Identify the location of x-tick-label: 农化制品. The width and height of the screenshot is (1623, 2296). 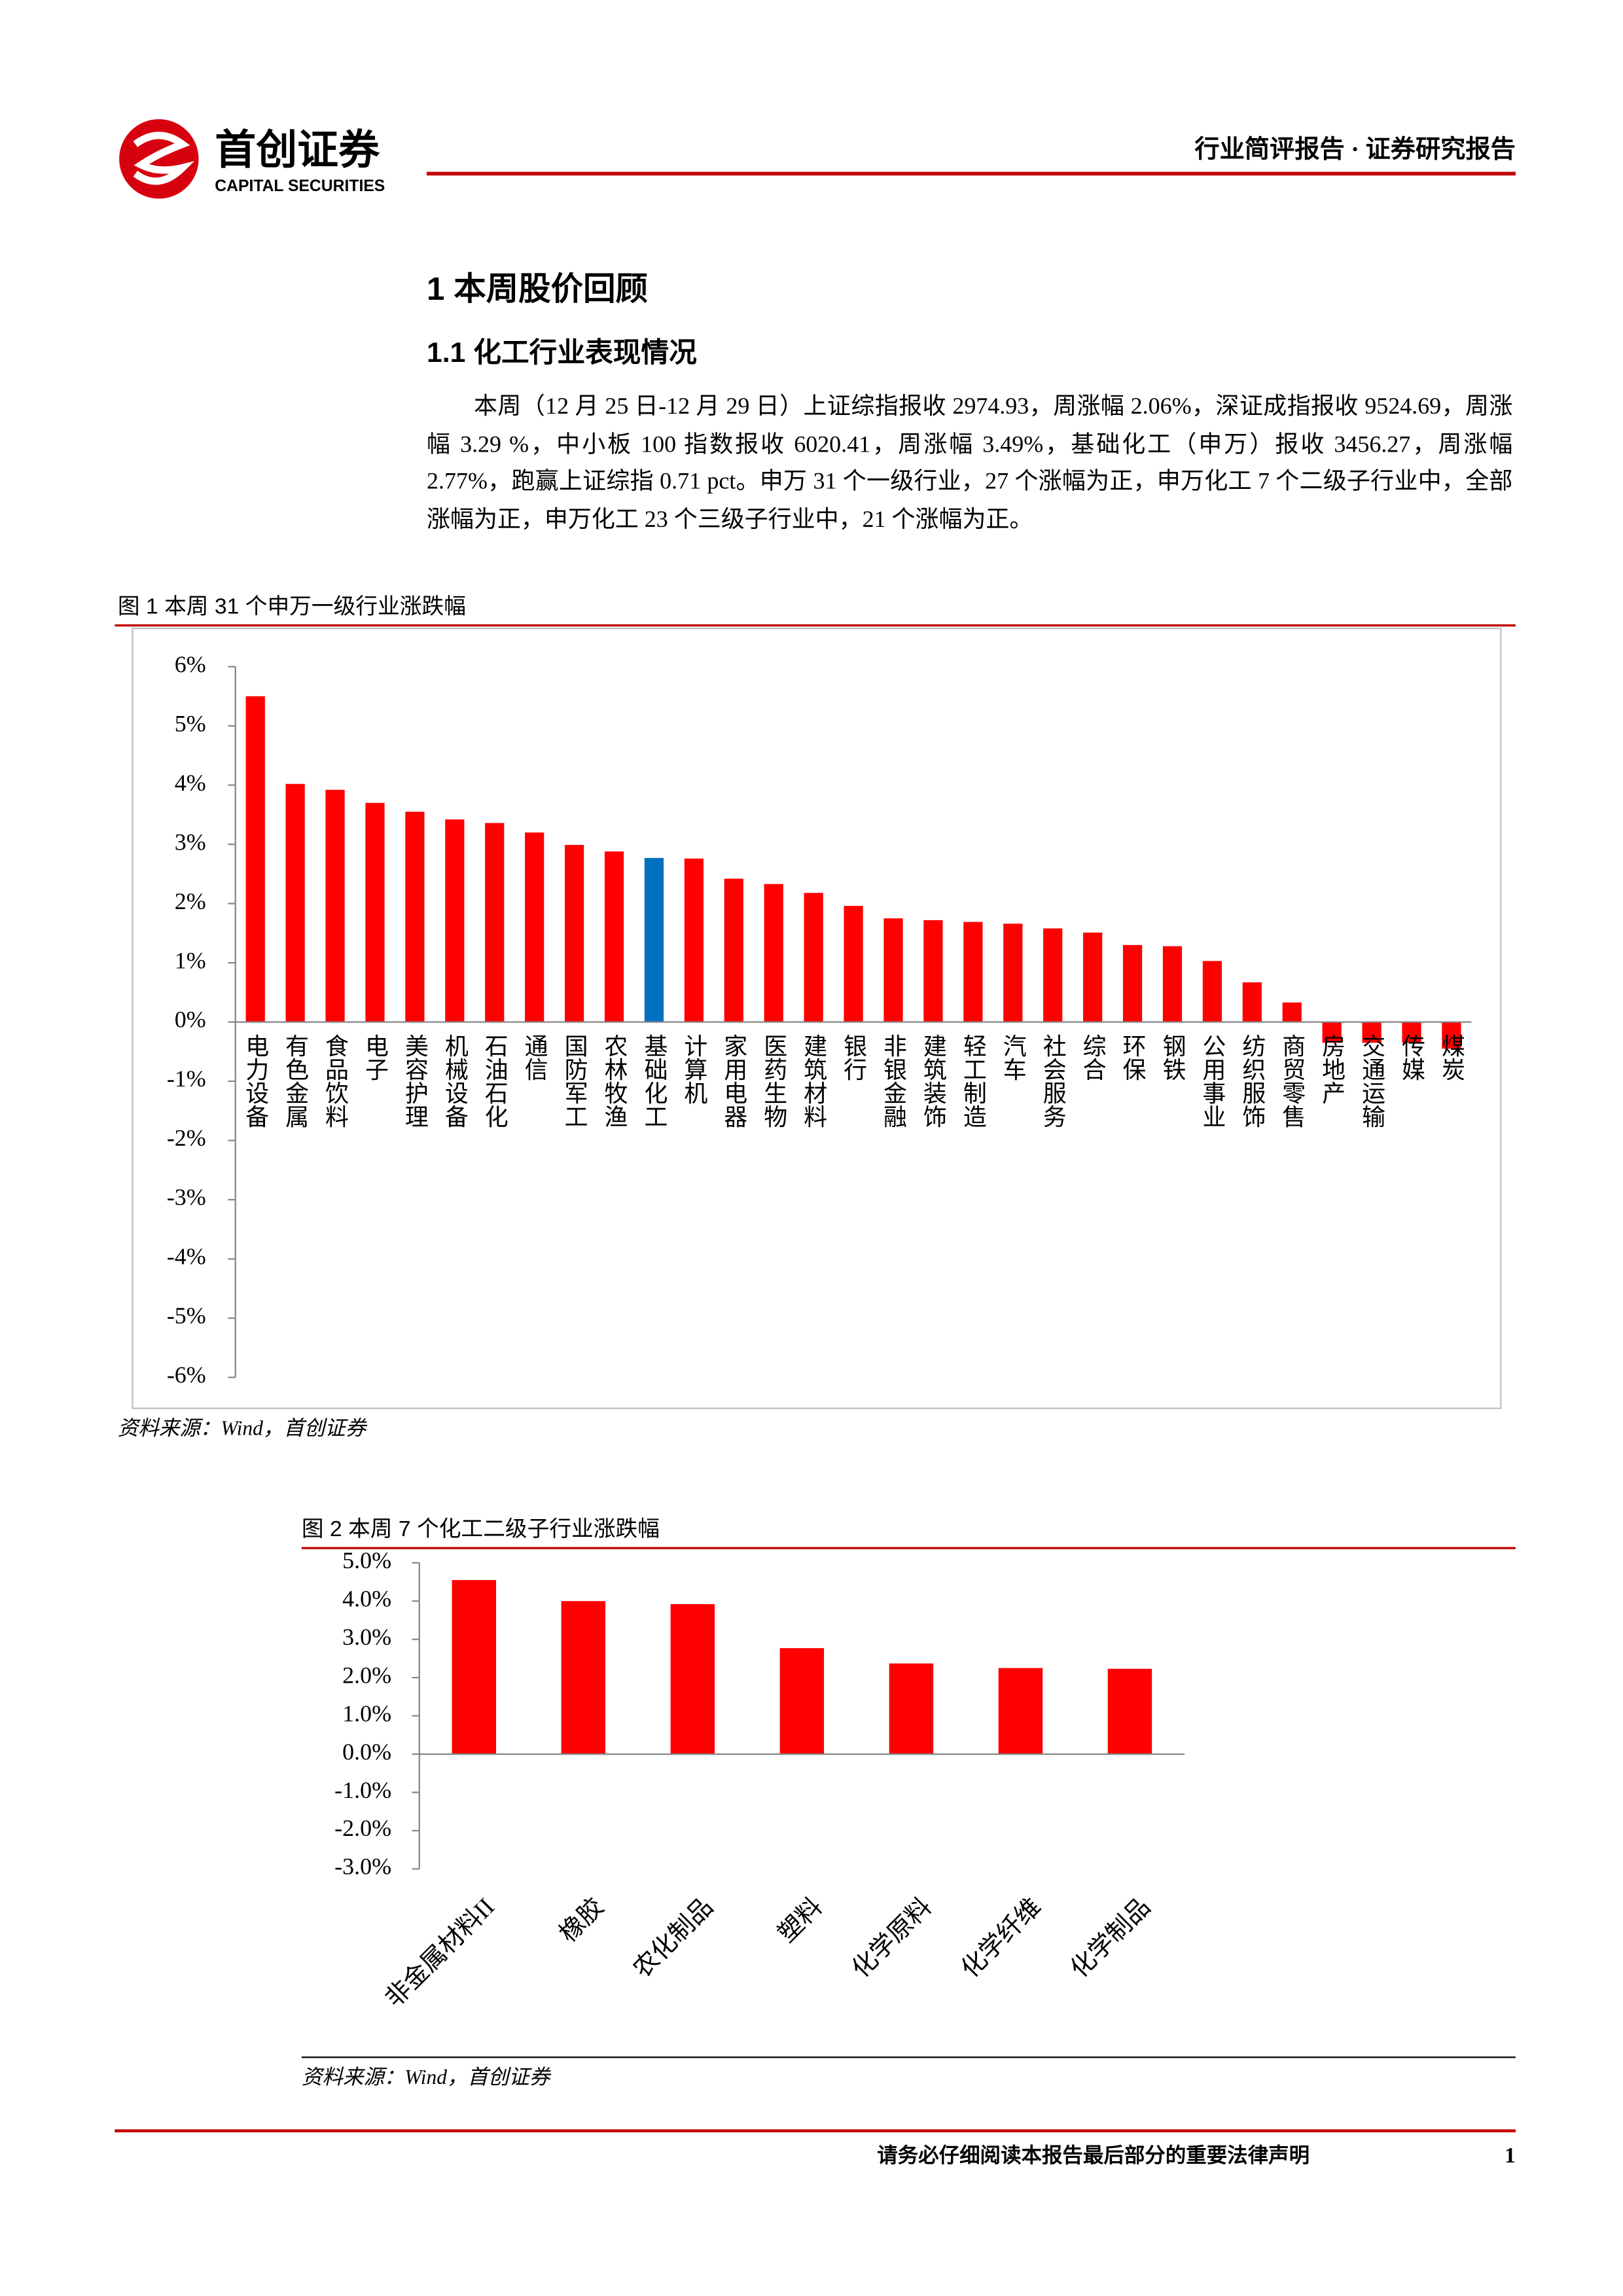
(674, 1938).